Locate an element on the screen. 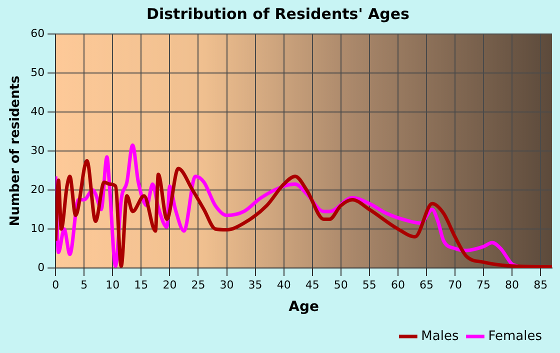 This screenshot has height=353, width=560. x-tick-label: 60 is located at coordinates (397, 285).